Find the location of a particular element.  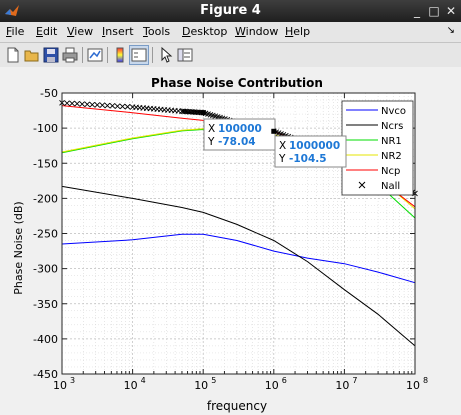

open-file-icon is located at coordinates (32, 55).